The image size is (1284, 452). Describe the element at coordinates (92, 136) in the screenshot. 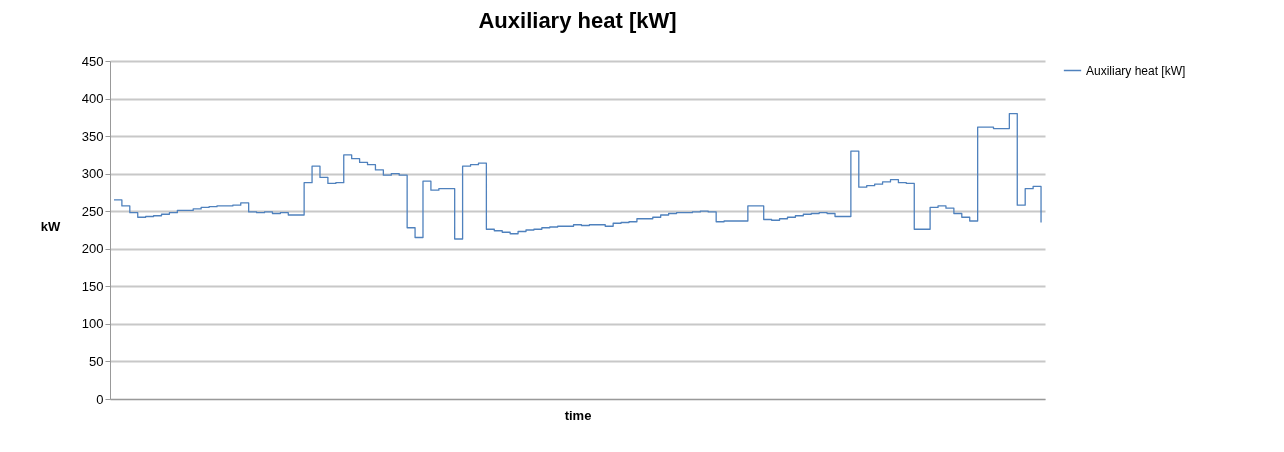

I see `y-tick-label: 350` at that location.